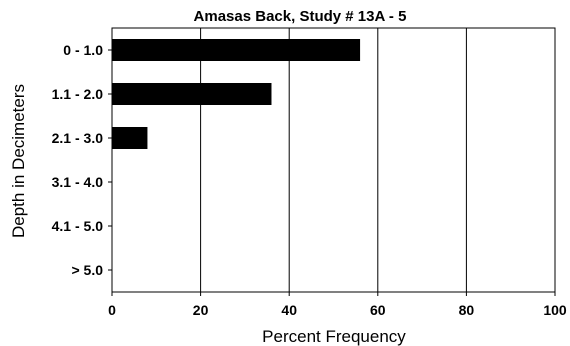 The width and height of the screenshot is (570, 346). I want to click on x-tick-label: 100, so click(555, 310).